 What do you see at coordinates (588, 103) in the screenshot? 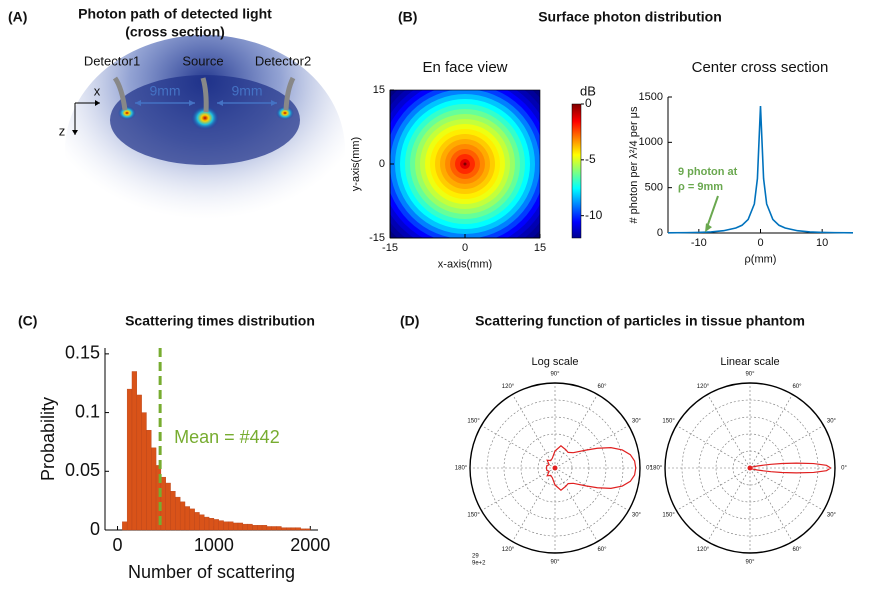
I see `colorbar-tick-label: 0` at bounding box center [588, 103].